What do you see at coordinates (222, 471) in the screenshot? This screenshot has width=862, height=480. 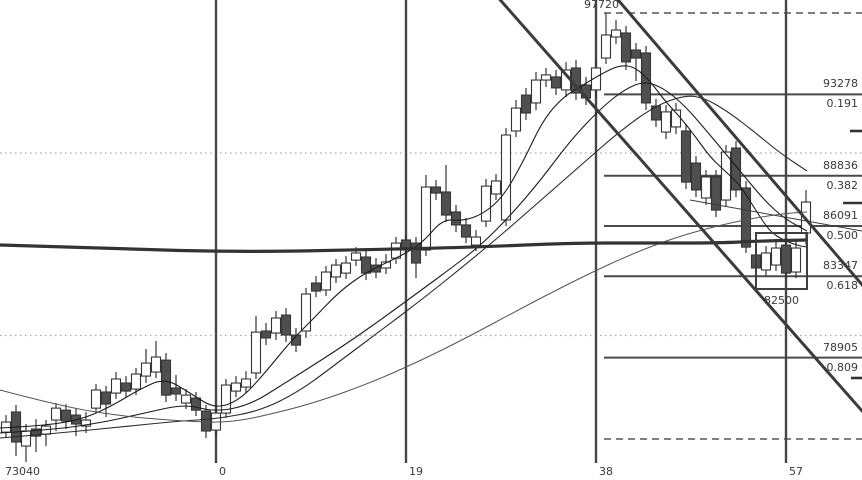 I see `x-axis-label: 0` at bounding box center [222, 471].